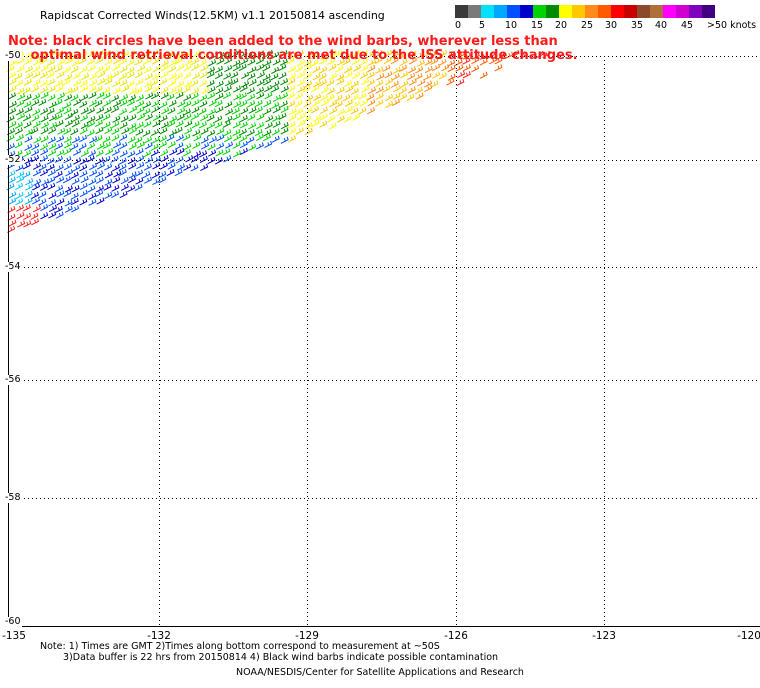  What do you see at coordinates (561, 25) in the screenshot?
I see `scale-label: 20` at bounding box center [561, 25].